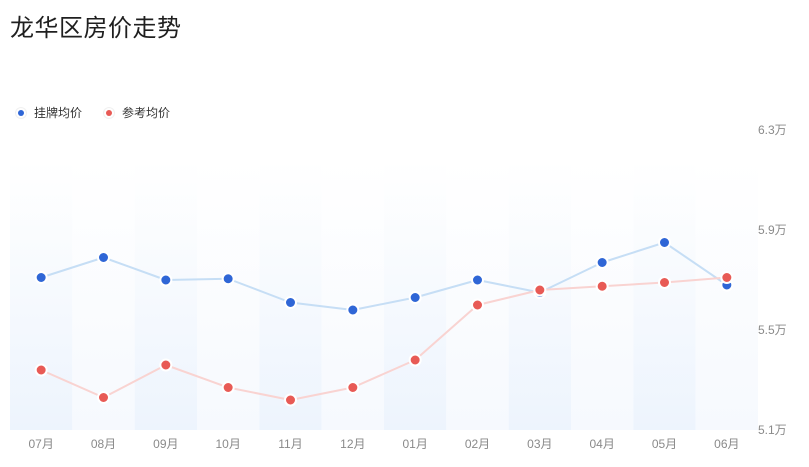 The image size is (809, 467). Describe the element at coordinates (726, 444) in the screenshot. I see `x-tick-label: 06月` at that location.